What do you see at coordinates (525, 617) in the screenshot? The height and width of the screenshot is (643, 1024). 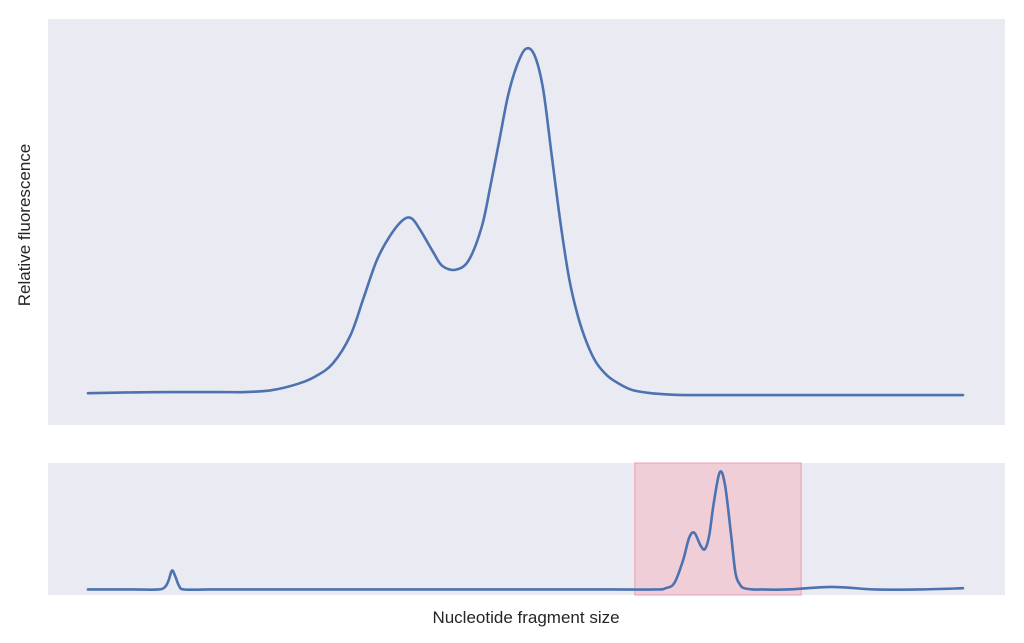 I see `x-axis-label: Nucleotide fragment size` at bounding box center [525, 617].